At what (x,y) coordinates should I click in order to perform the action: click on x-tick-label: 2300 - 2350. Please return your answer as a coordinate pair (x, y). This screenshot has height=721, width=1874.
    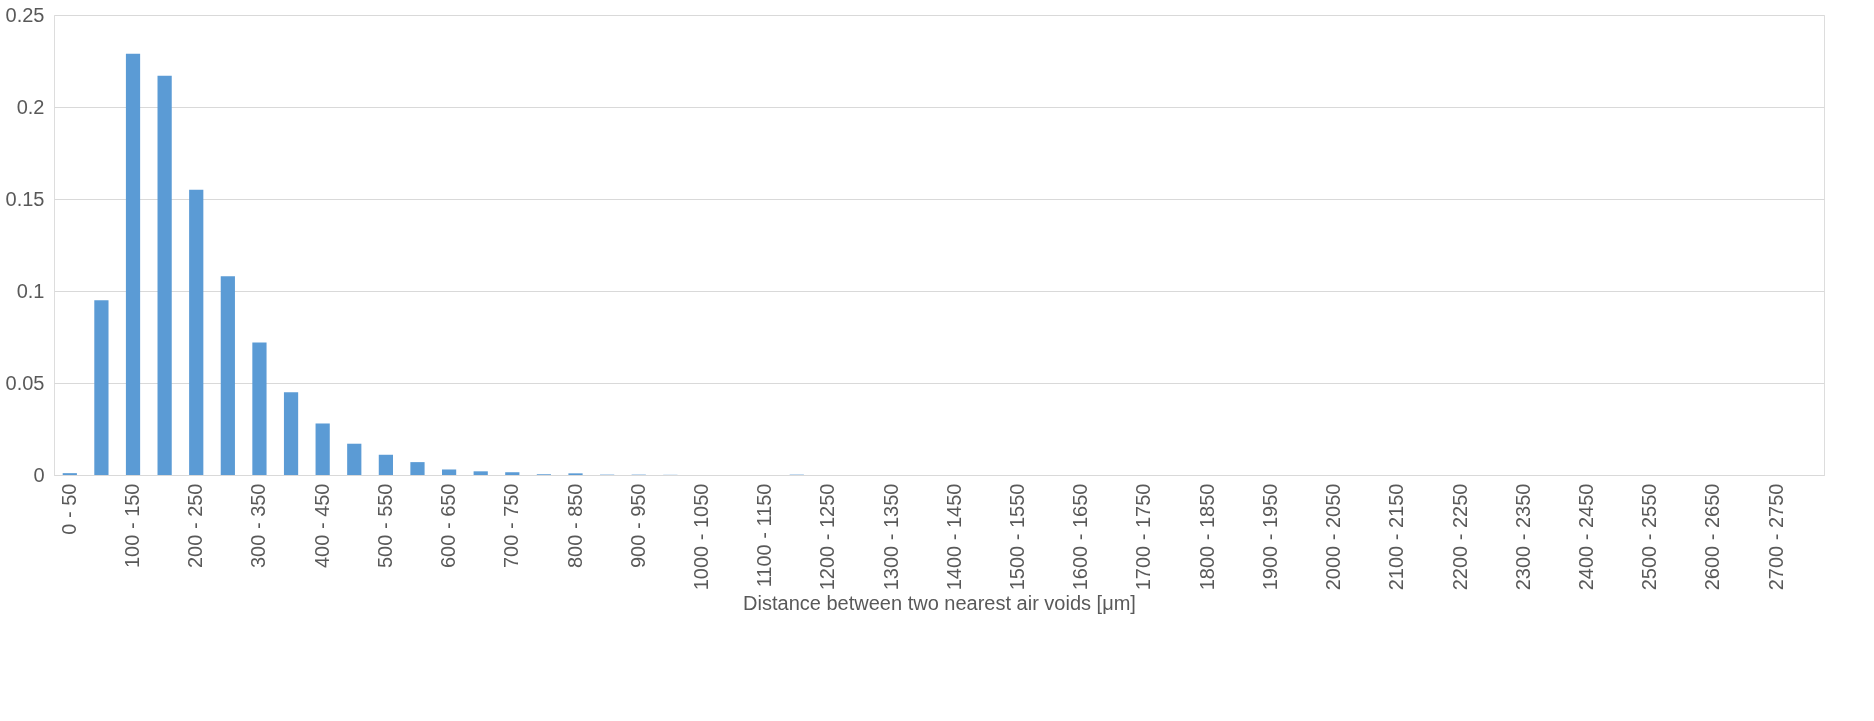
    Looking at the image, I should click on (1522, 537).